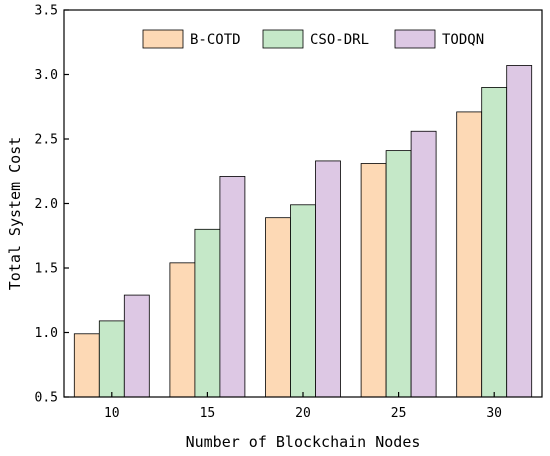 This screenshot has height=456, width=550. I want to click on y-tick-label: 0.5, so click(46, 398).